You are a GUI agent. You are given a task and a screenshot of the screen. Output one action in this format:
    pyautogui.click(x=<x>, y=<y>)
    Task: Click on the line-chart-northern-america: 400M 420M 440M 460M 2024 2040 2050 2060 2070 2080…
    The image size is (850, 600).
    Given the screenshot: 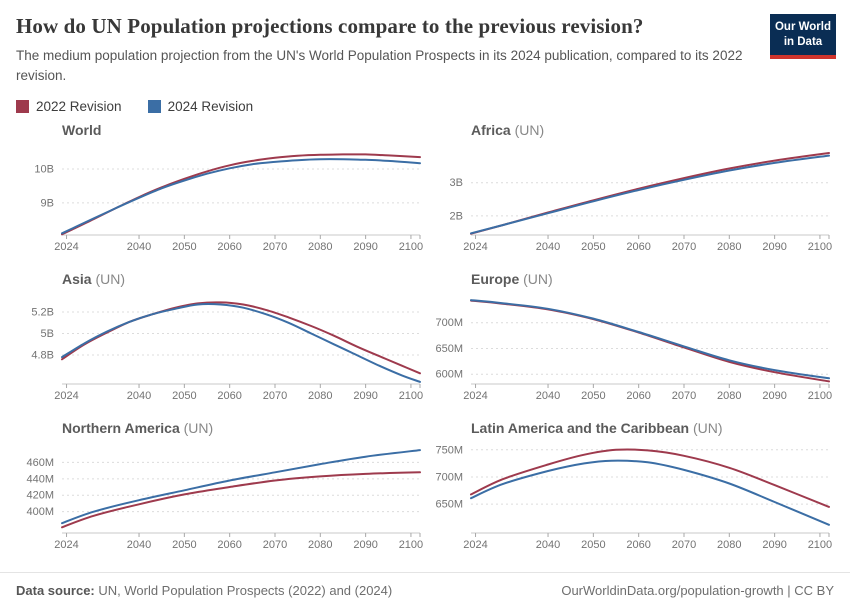 What is the action you would take?
    pyautogui.click(x=224, y=500)
    